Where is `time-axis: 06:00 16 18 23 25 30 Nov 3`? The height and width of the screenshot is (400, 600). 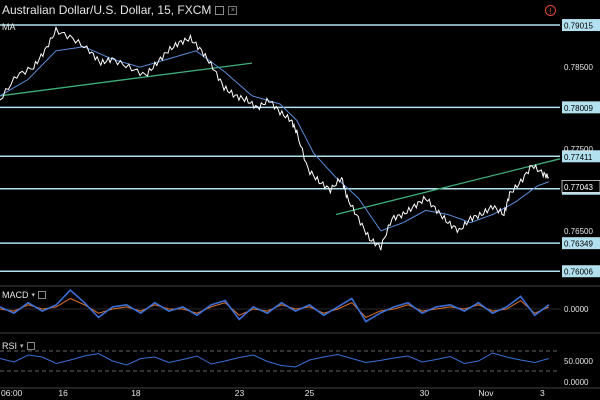 time-axis: 06:00 16 18 23 25 30 Nov 3 is located at coordinates (273, 393).